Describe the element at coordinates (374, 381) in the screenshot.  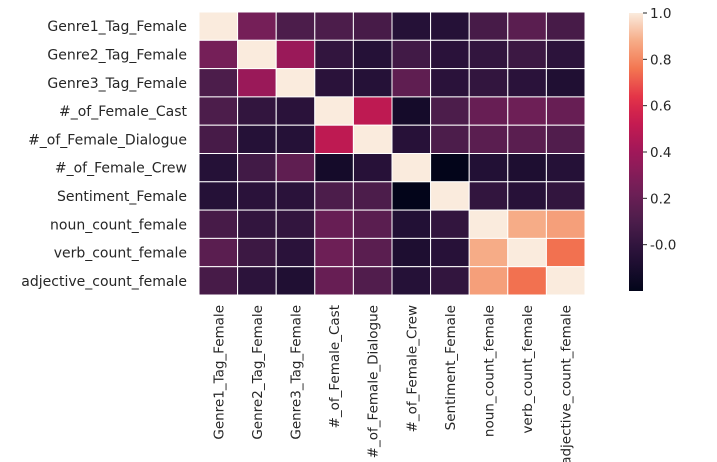
I see `column-label: #_of_Female_Dialogue` at that location.